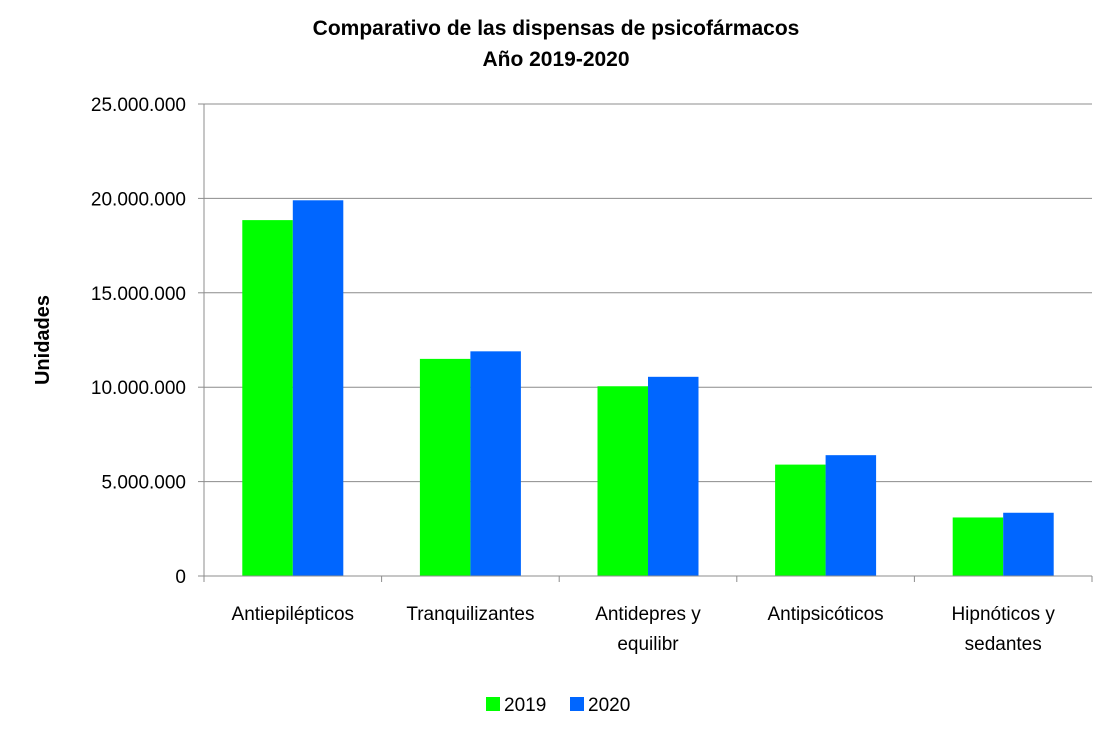 This screenshot has height=733, width=1110. What do you see at coordinates (470, 614) in the screenshot?
I see `x-category-label: Tranquilizantes` at bounding box center [470, 614].